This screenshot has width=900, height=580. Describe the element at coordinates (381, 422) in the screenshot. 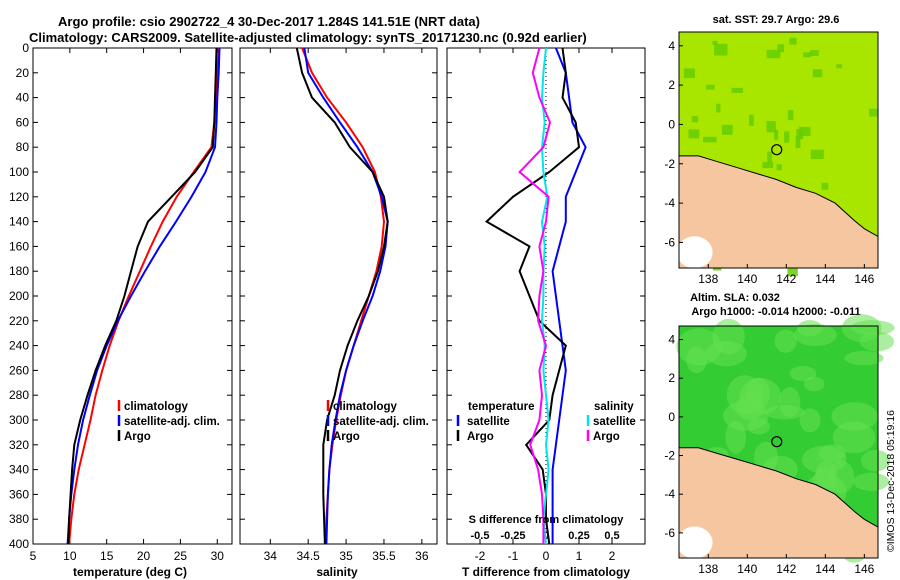

I see `legend-label: satellite-adj. clim.` at that location.